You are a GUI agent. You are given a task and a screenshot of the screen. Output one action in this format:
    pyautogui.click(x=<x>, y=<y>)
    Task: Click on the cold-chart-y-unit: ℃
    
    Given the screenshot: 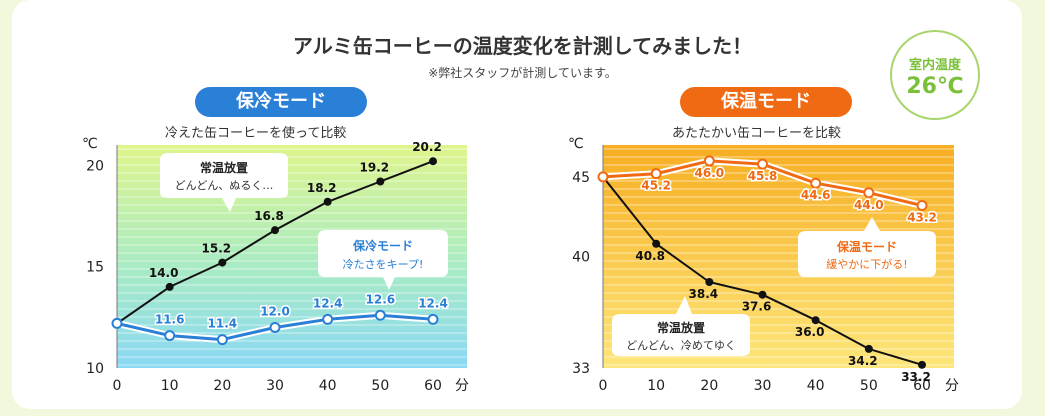 What is the action you would take?
    pyautogui.click(x=90, y=144)
    